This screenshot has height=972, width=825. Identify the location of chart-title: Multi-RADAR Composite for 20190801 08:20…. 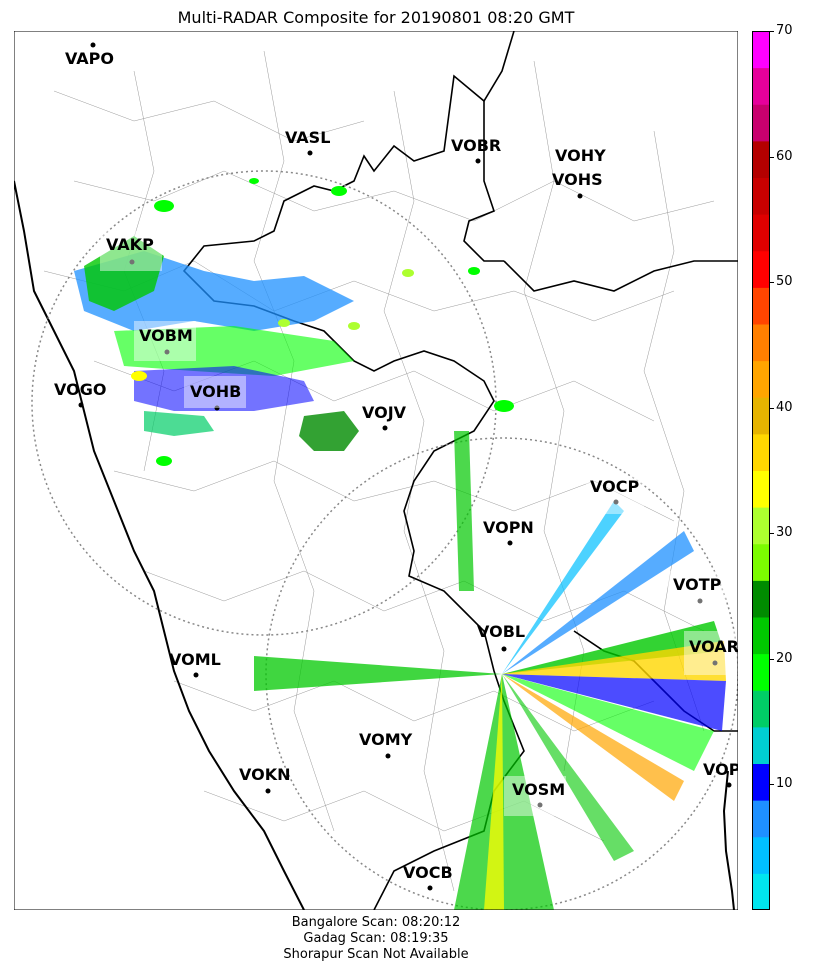
(376, 17).